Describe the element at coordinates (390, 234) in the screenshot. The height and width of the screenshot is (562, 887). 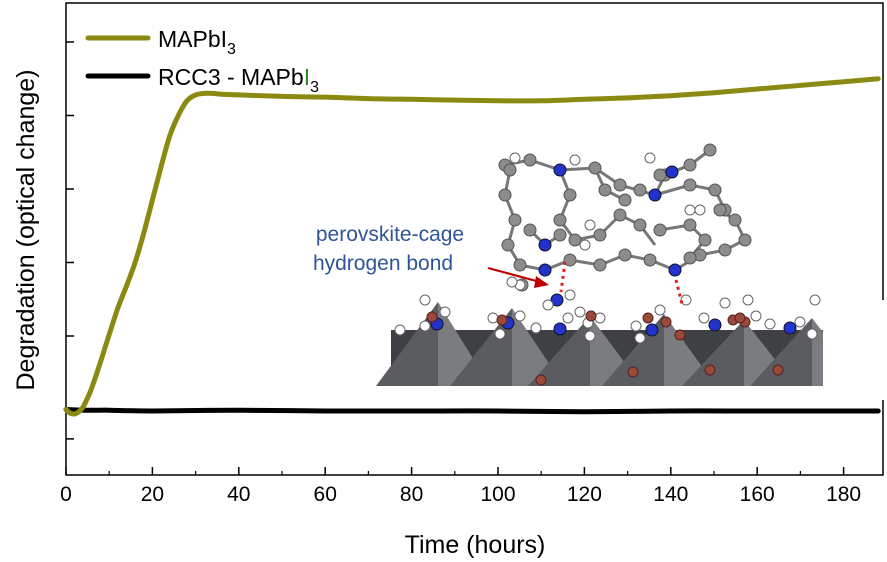
I see `annotation-line-1: perovskite-cage` at that location.